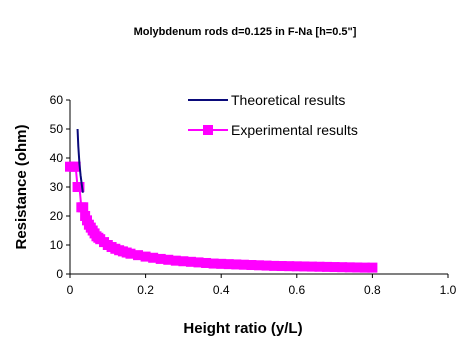 The image size is (458, 338). Describe the element at coordinates (70, 290) in the screenshot. I see `x-tick-label: 0` at that location.